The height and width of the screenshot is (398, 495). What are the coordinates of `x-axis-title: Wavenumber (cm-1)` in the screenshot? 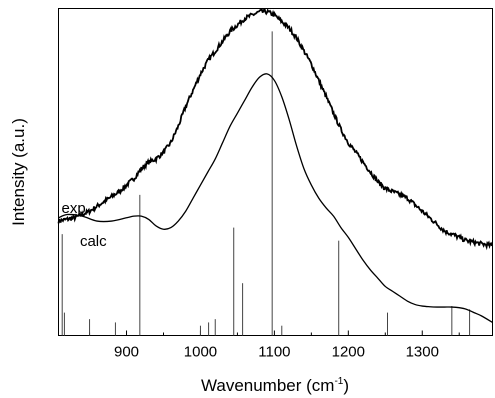 It's located at (275, 385).